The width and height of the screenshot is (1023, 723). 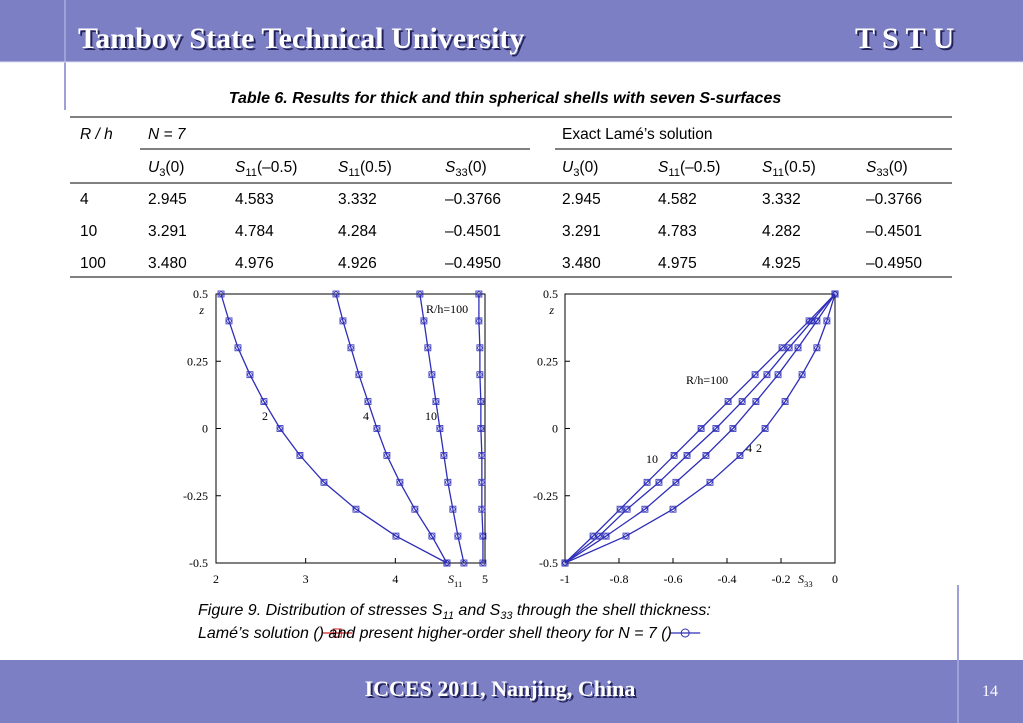 What do you see at coordinates (198, 563) in the screenshot?
I see `y-tick-label: -0.5` at bounding box center [198, 563].